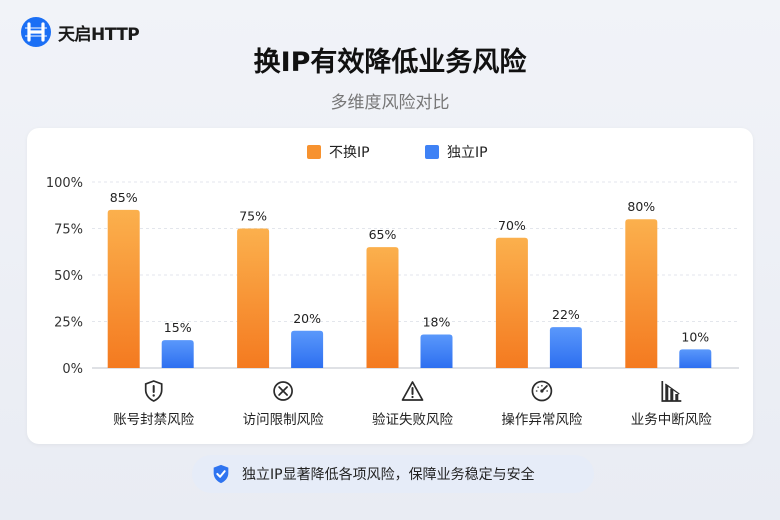 This screenshot has height=520, width=780. Describe the element at coordinates (512, 225) in the screenshot. I see `data-label: 70%` at that location.